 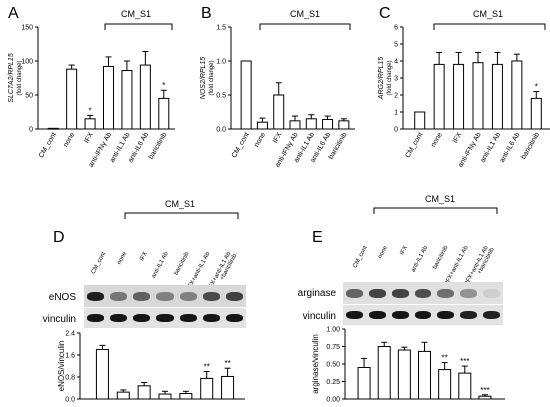 I want to click on y-tick-label: 1.0, so click(x=221, y=62).